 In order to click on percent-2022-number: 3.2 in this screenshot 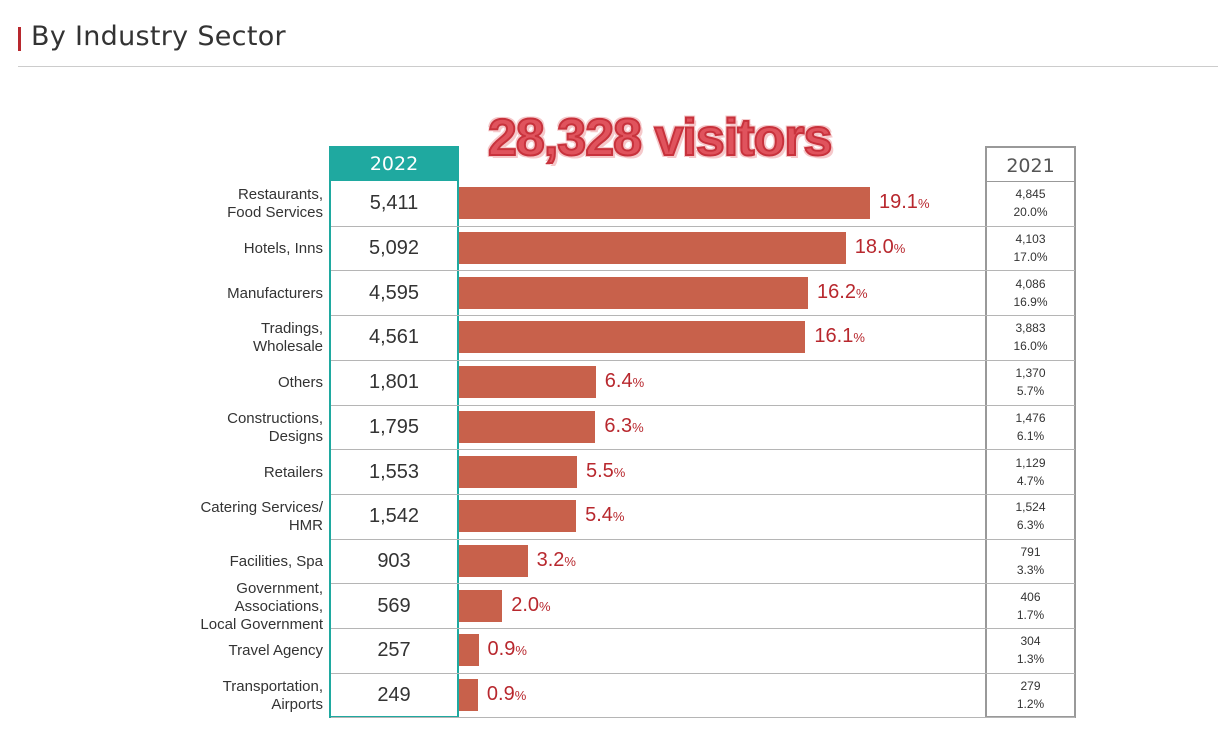, I will do `click(550, 559)`.